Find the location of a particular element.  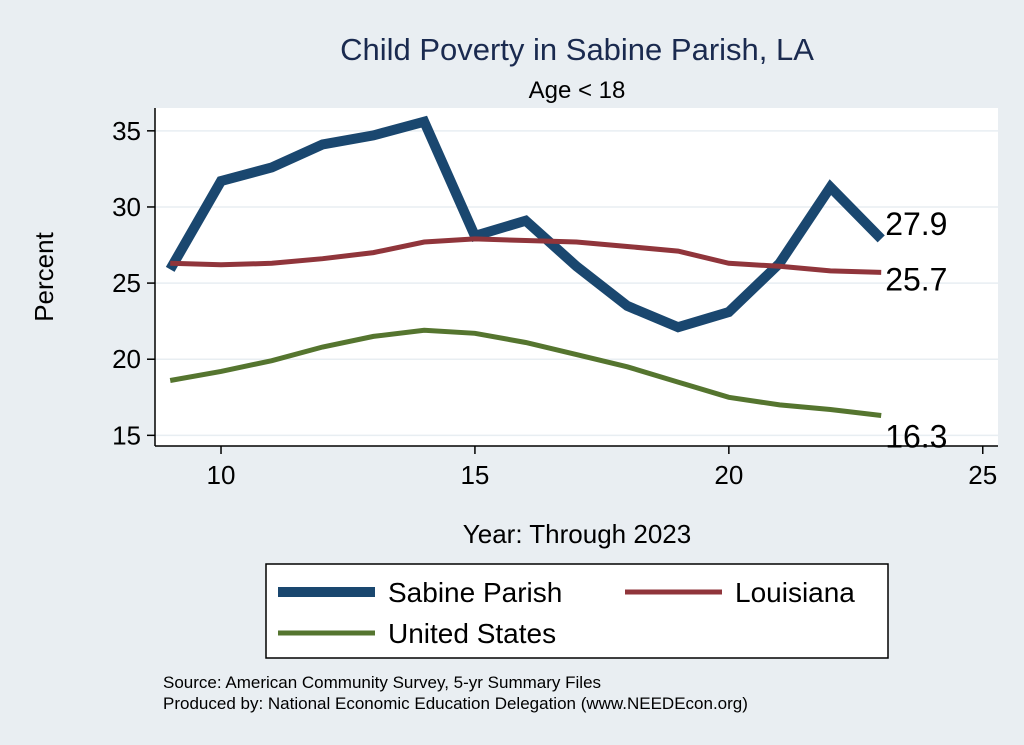

x-tick-label: 20 is located at coordinates (728, 475).